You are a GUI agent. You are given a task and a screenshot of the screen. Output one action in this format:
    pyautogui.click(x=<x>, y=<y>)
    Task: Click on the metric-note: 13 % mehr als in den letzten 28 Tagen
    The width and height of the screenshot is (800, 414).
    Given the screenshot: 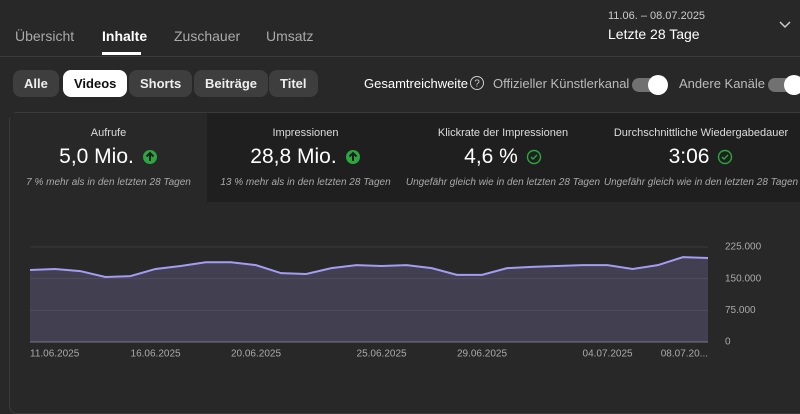 What is the action you would take?
    pyautogui.click(x=305, y=182)
    